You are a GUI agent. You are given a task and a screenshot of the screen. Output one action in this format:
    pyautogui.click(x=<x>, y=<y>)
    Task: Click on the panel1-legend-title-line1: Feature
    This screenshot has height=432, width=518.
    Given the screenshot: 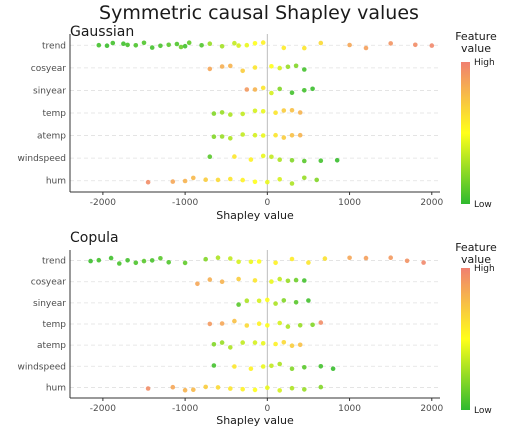 What is the action you would take?
    pyautogui.click(x=476, y=36)
    